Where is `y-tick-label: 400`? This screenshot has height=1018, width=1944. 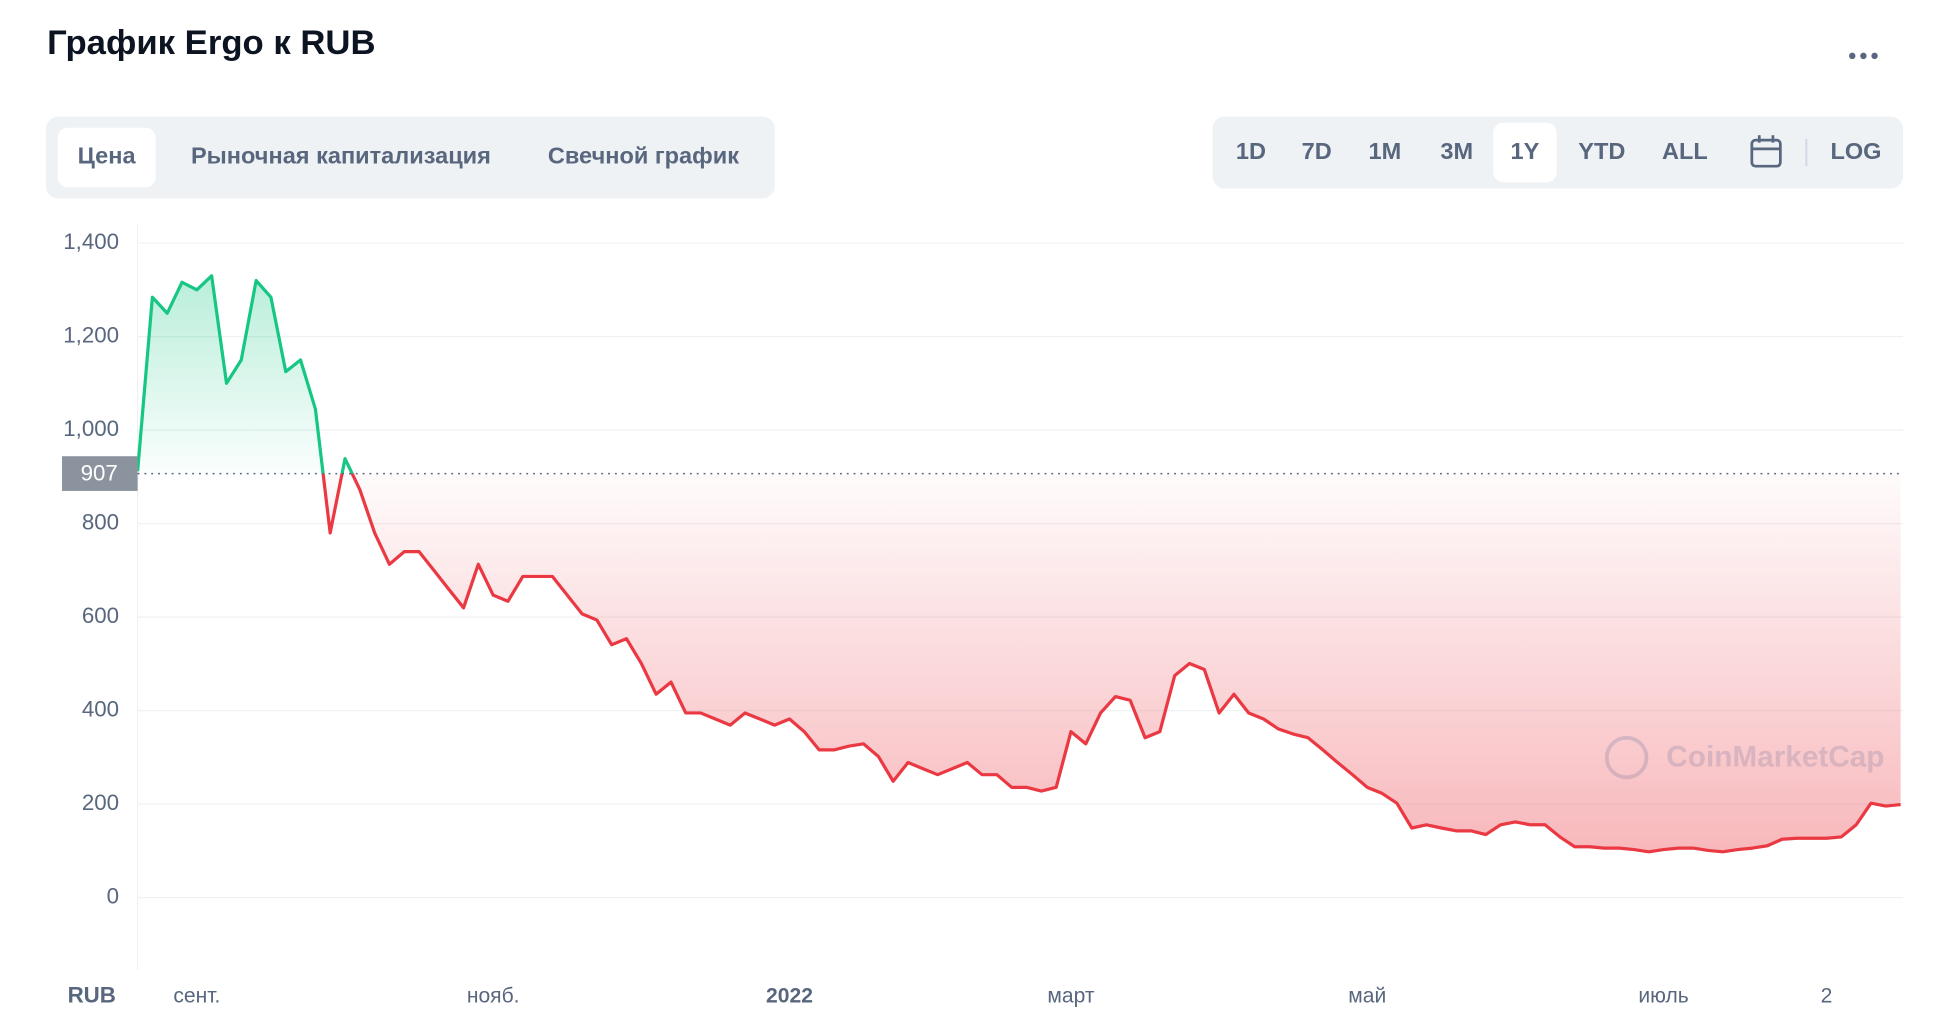
y-tick-label: 400 is located at coordinates (100, 709).